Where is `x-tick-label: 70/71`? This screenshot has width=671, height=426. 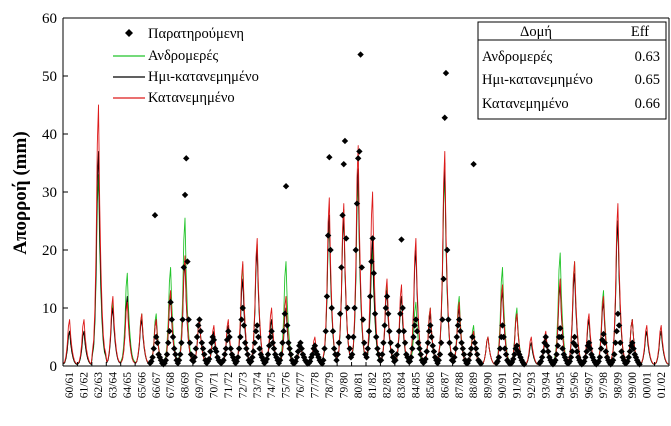
x-tick-label: 70/71 is located at coordinates (215, 385).